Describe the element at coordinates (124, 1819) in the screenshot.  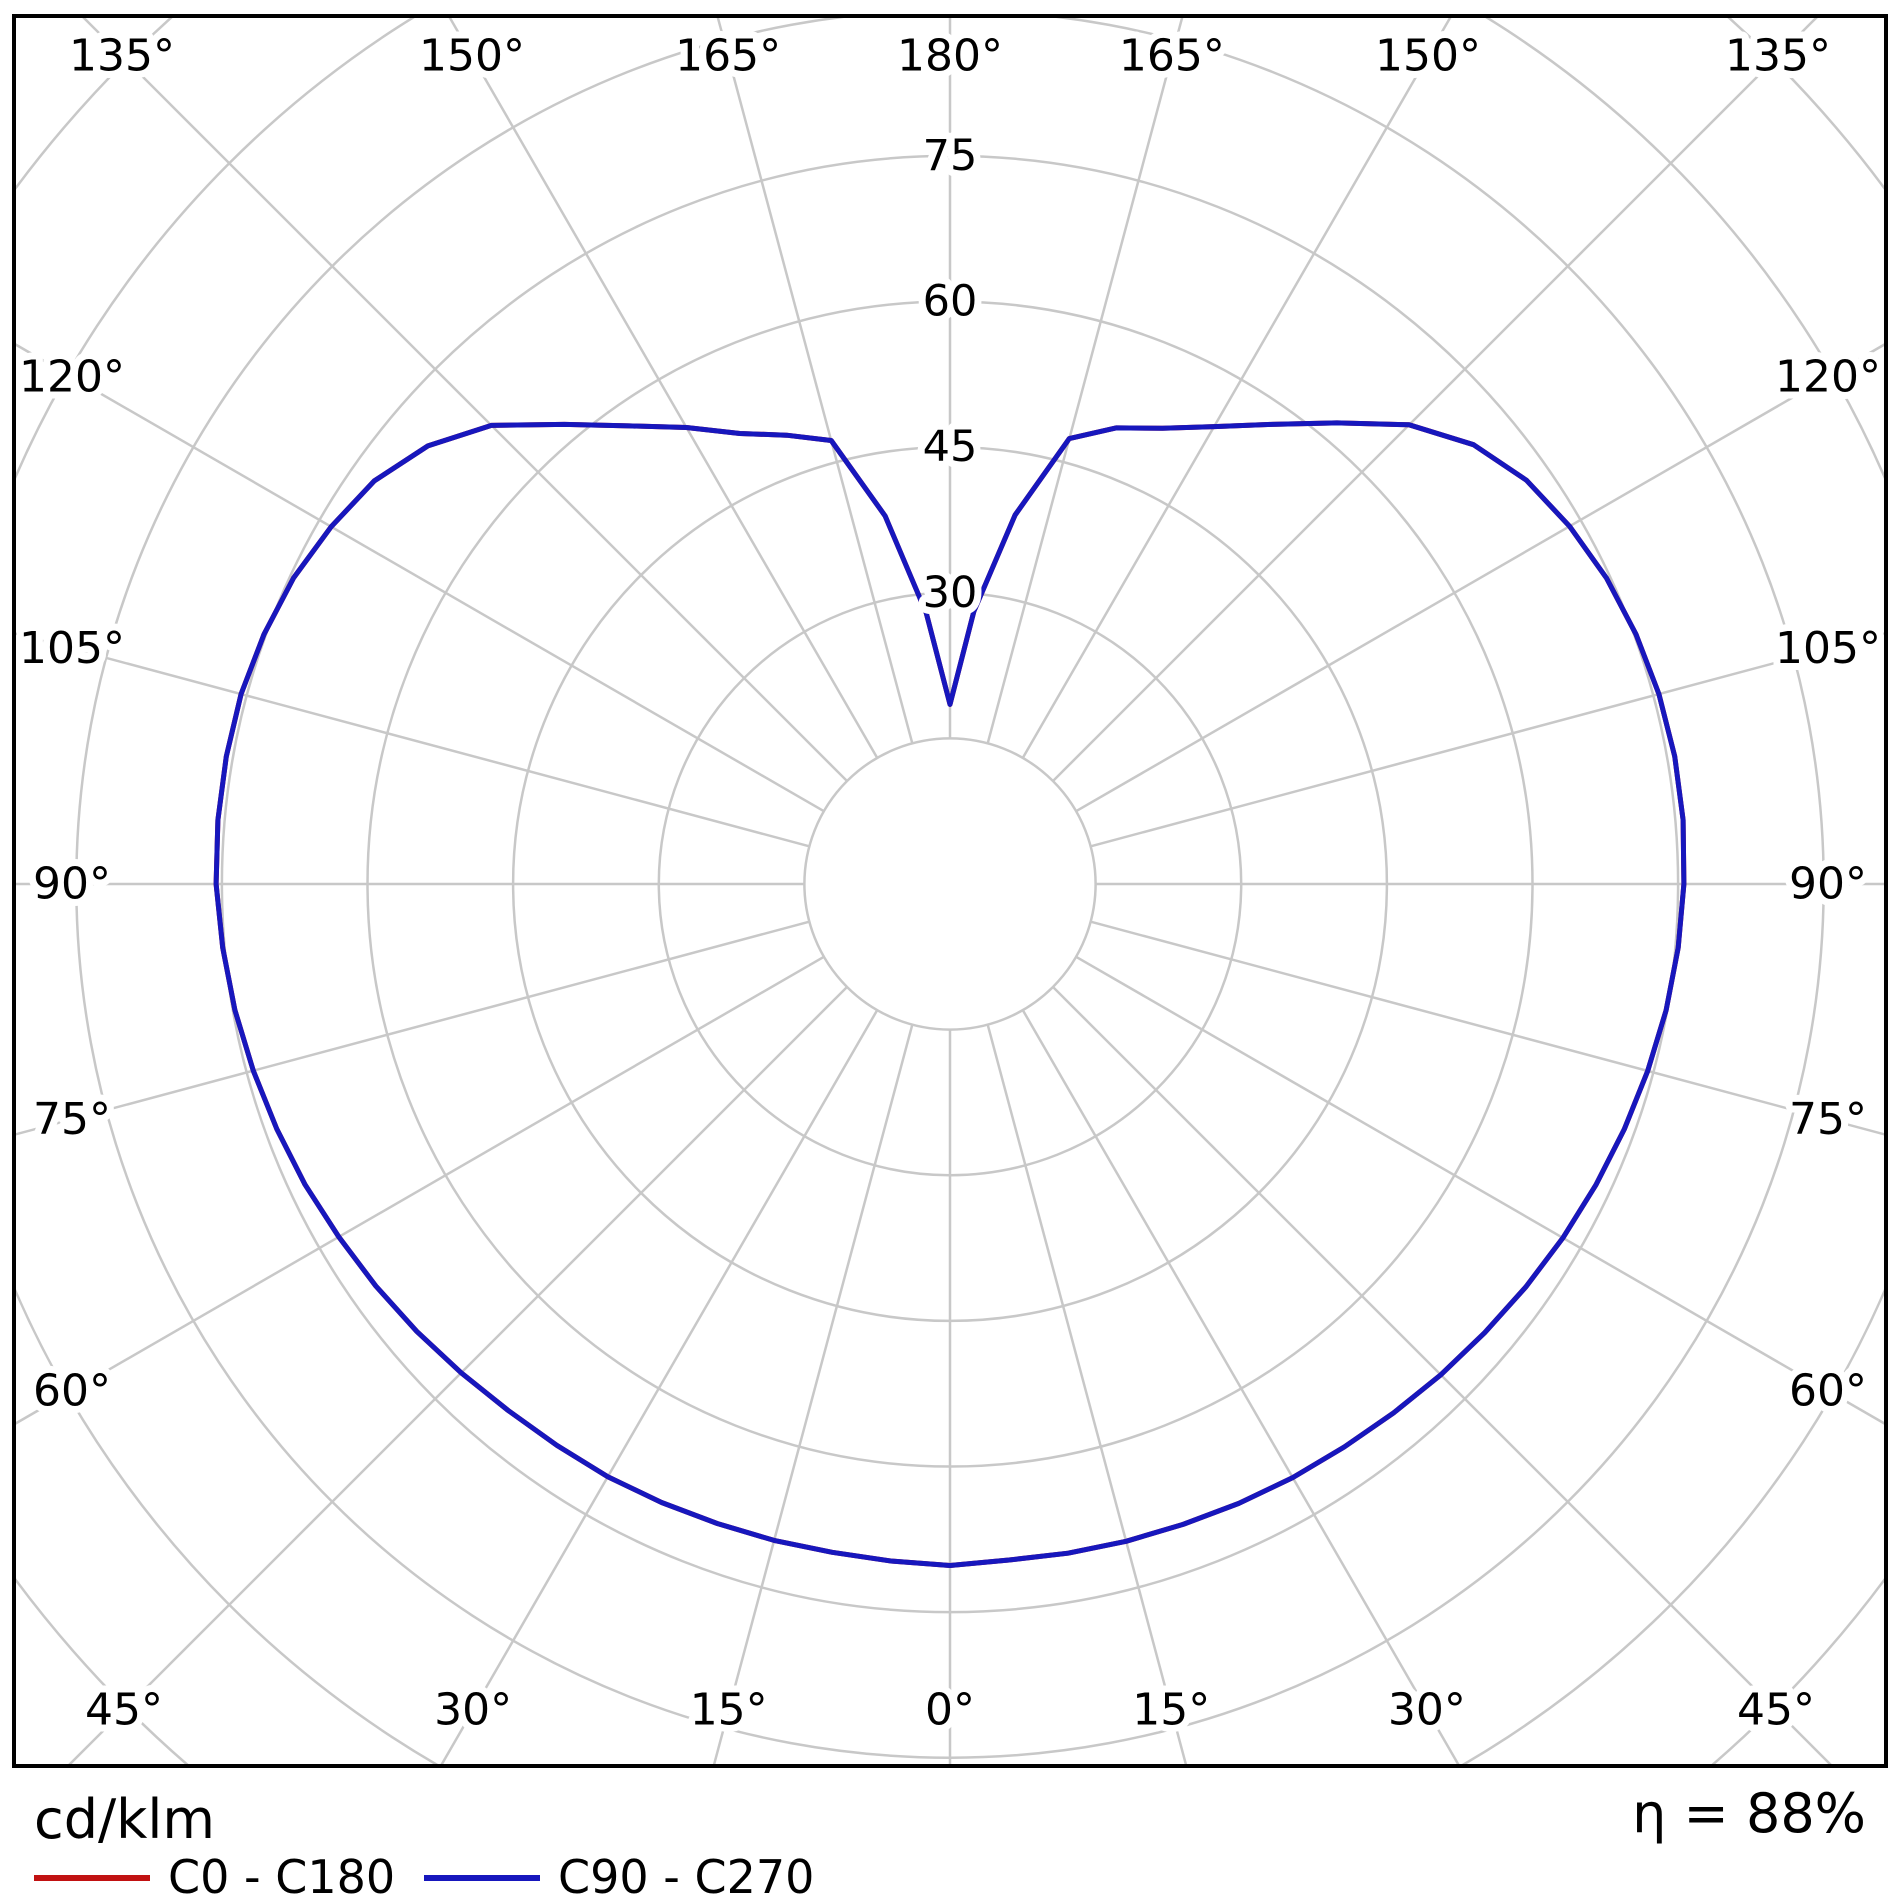
I see `units-label: cd/klm` at that location.